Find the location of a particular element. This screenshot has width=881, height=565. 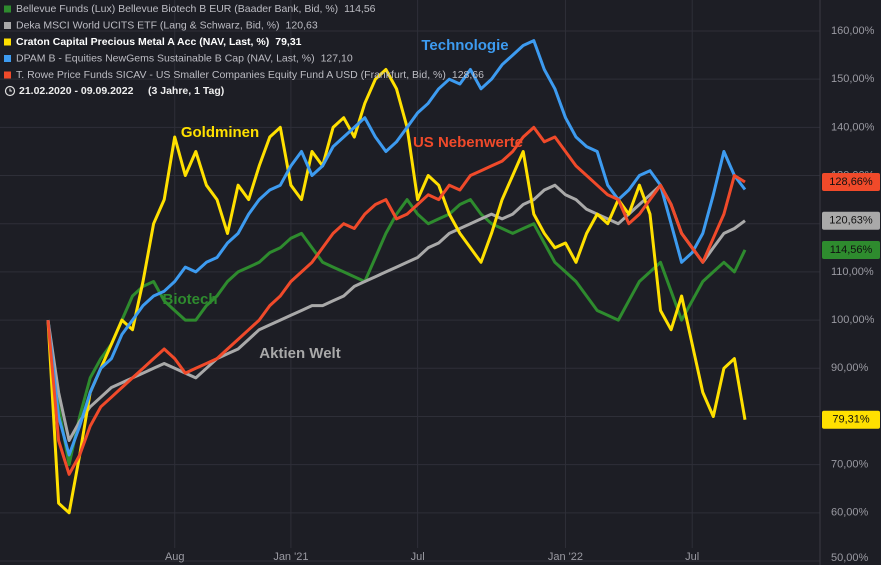

legend-value: 128,66 is located at coordinates (468, 75).